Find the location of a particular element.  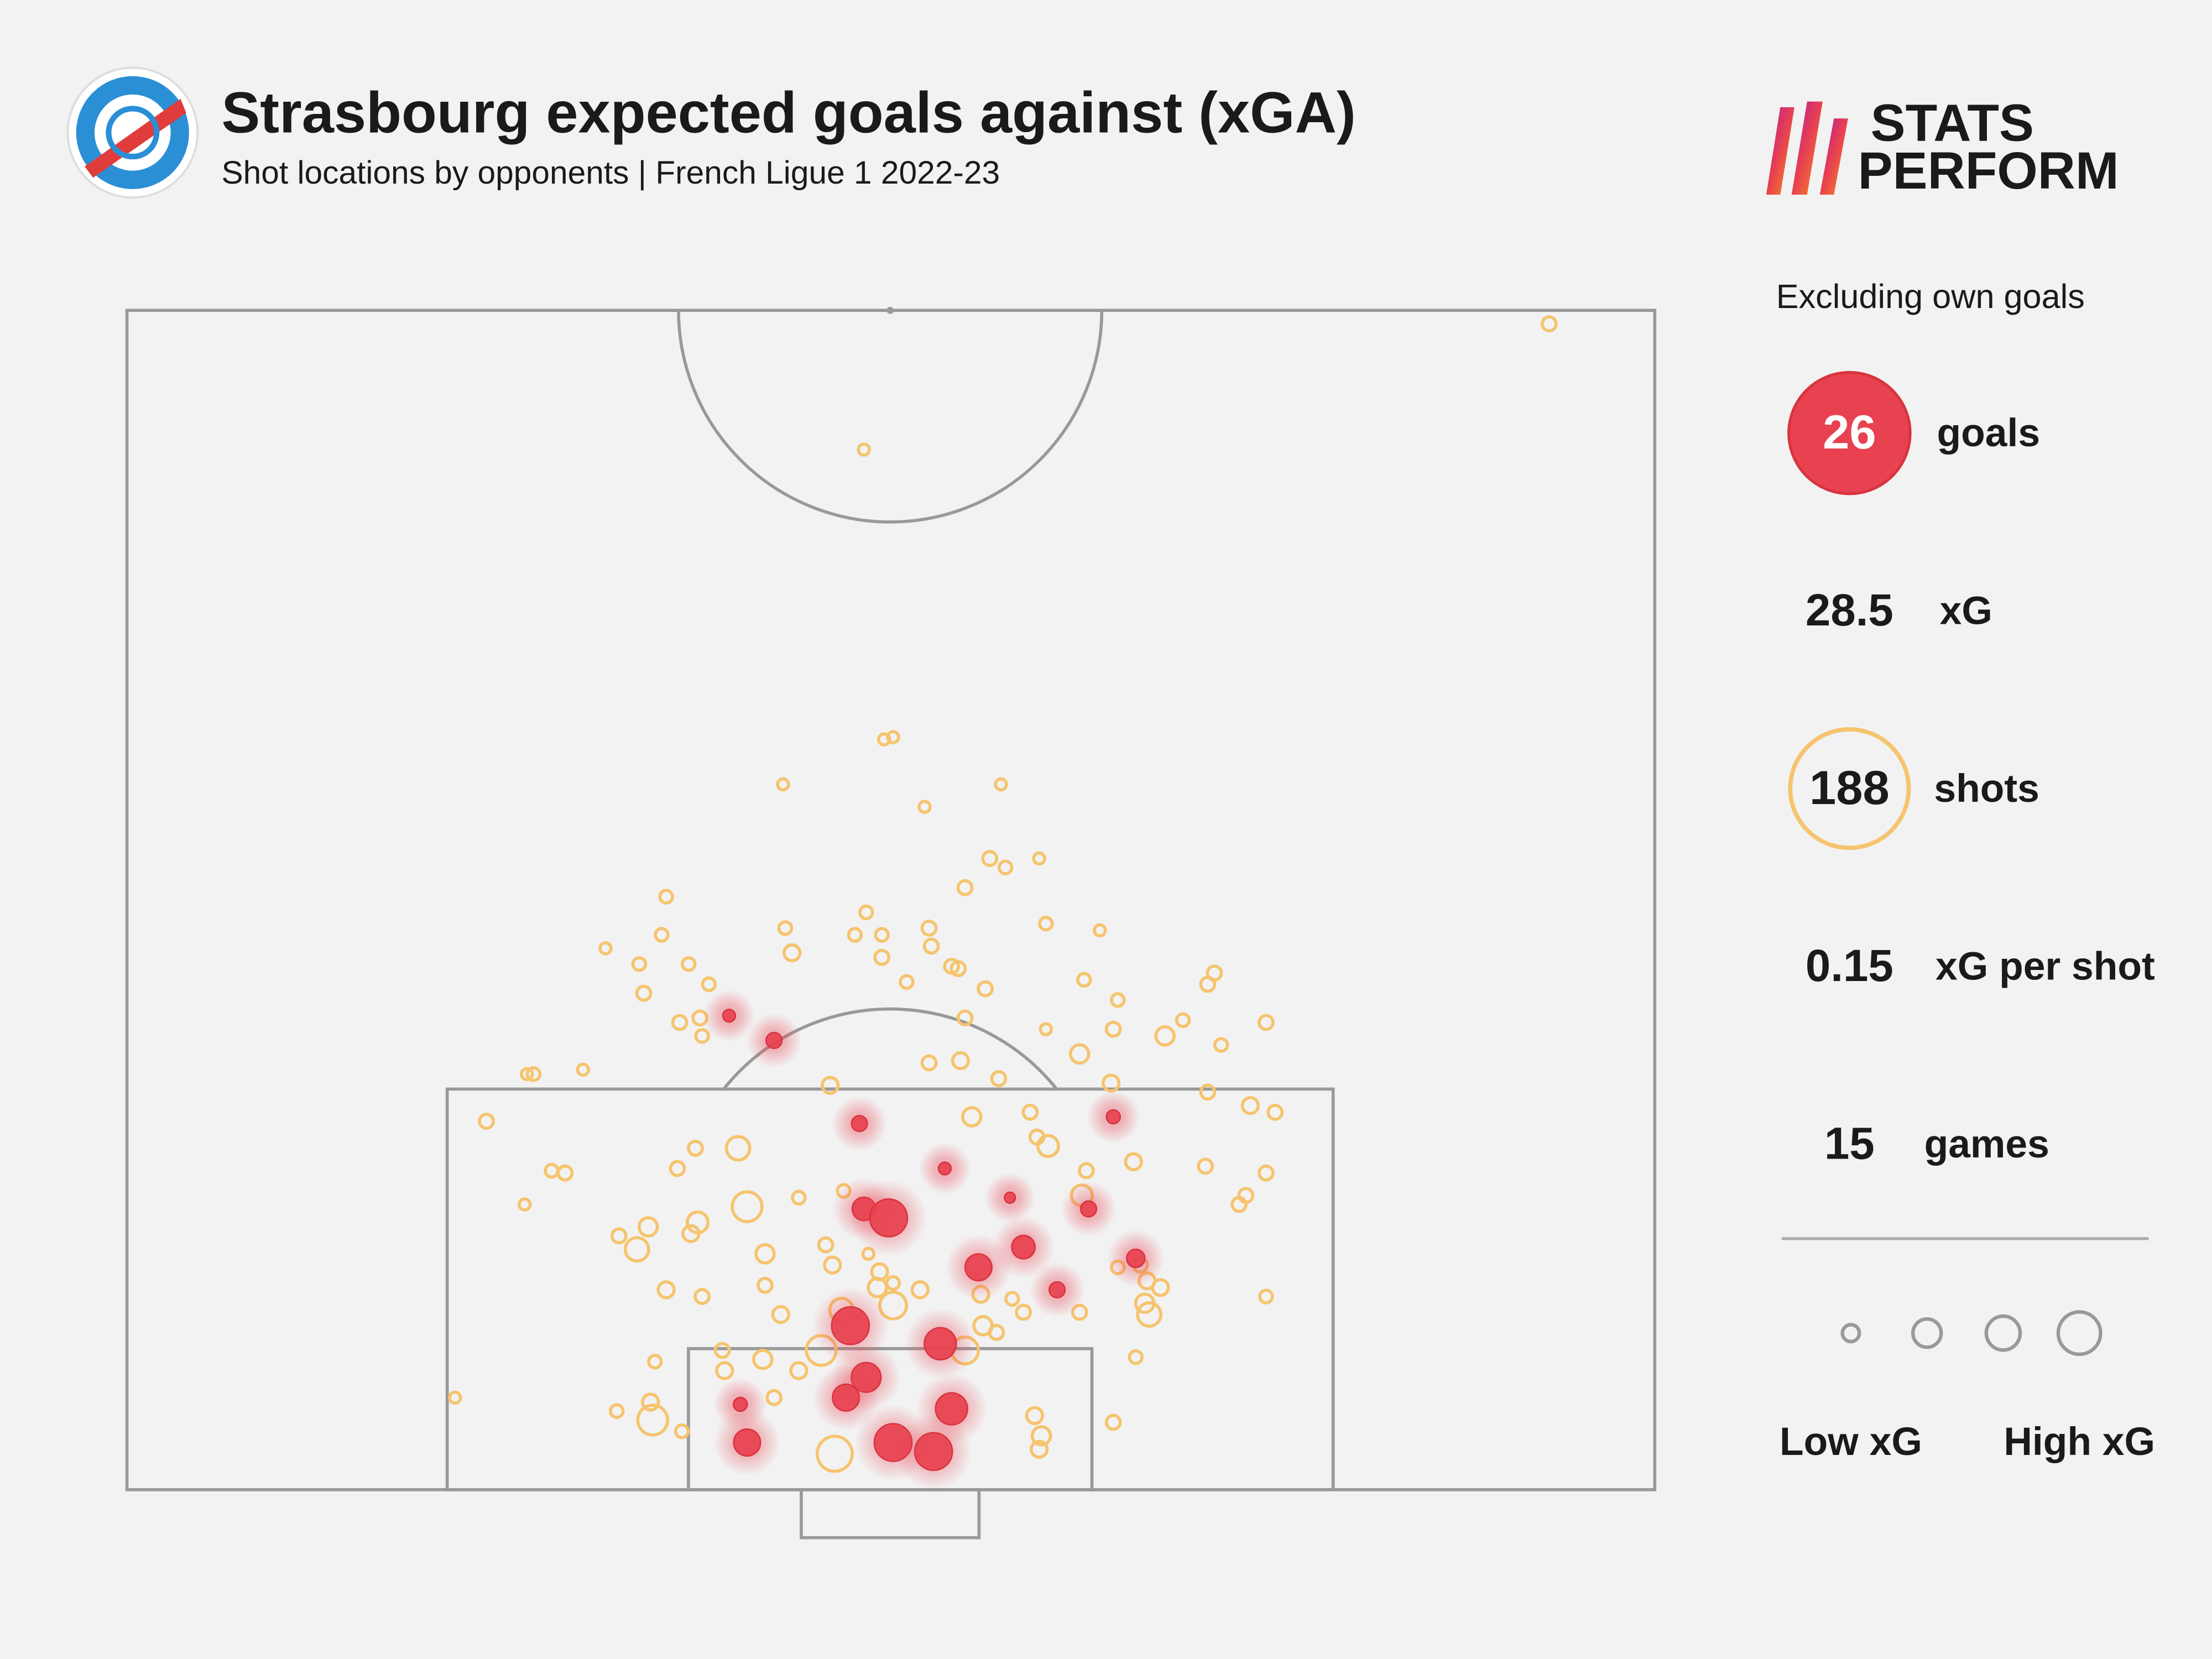

size-legend is located at coordinates (1972, 1334).